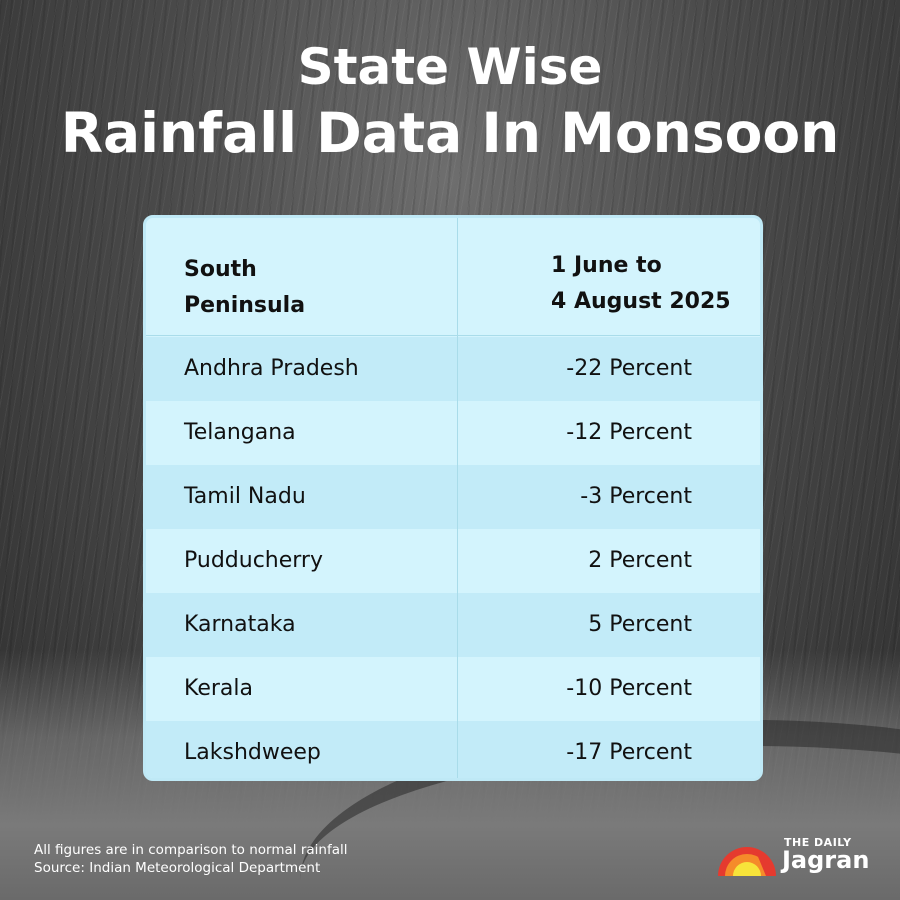 The image size is (900, 900). Describe the element at coordinates (457, 498) in the screenshot. I see `column-divider` at that location.